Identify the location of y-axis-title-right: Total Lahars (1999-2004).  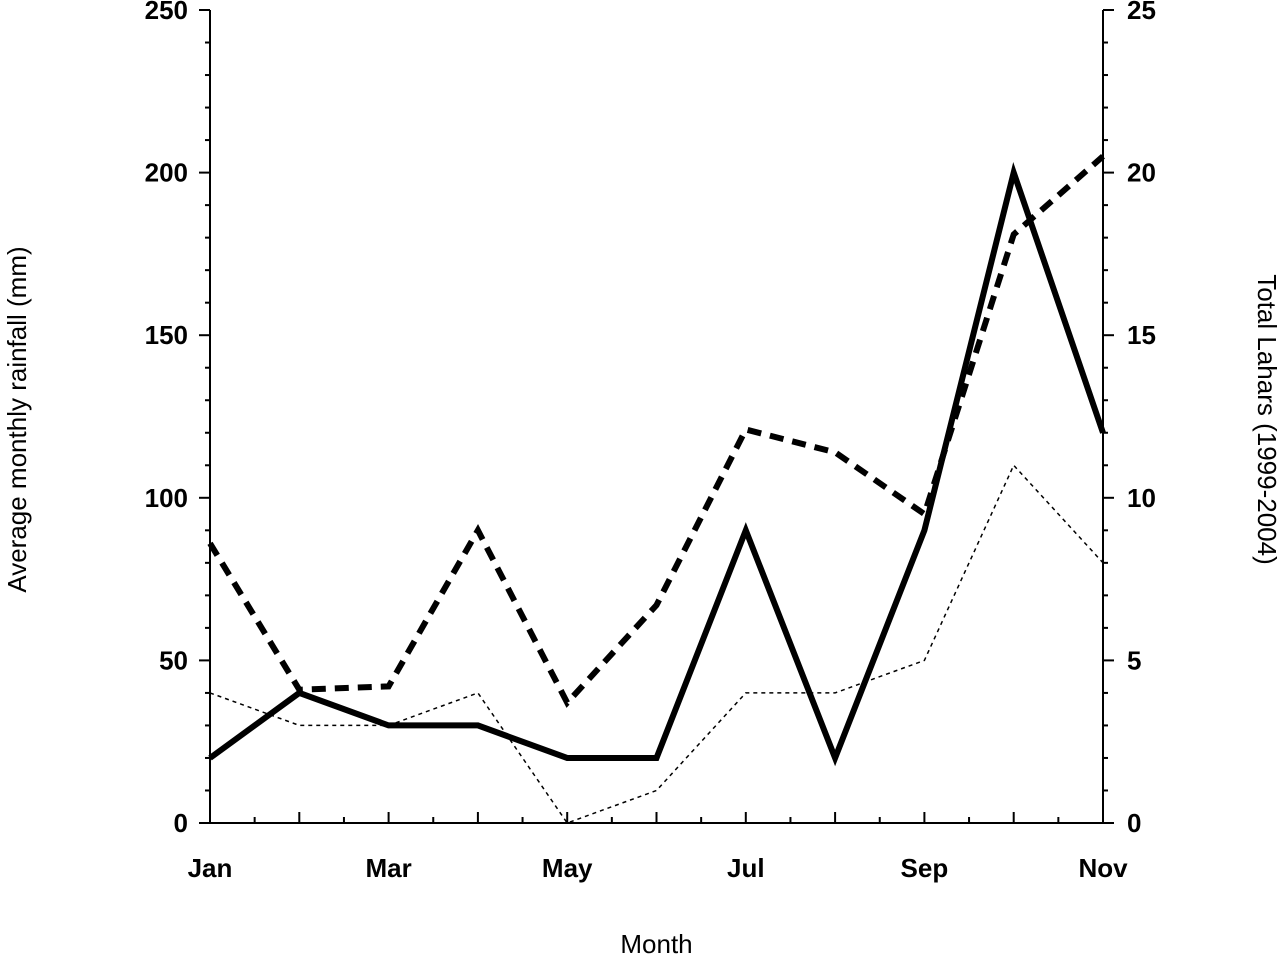
(1266, 419).